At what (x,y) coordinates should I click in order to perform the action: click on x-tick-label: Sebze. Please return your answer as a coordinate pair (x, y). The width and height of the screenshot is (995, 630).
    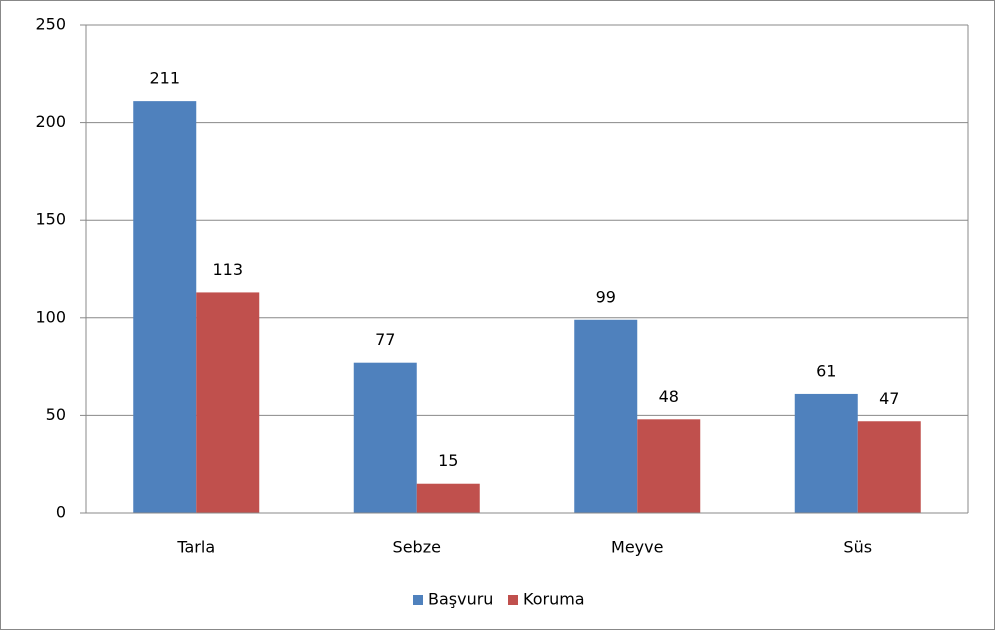
    Looking at the image, I should click on (417, 547).